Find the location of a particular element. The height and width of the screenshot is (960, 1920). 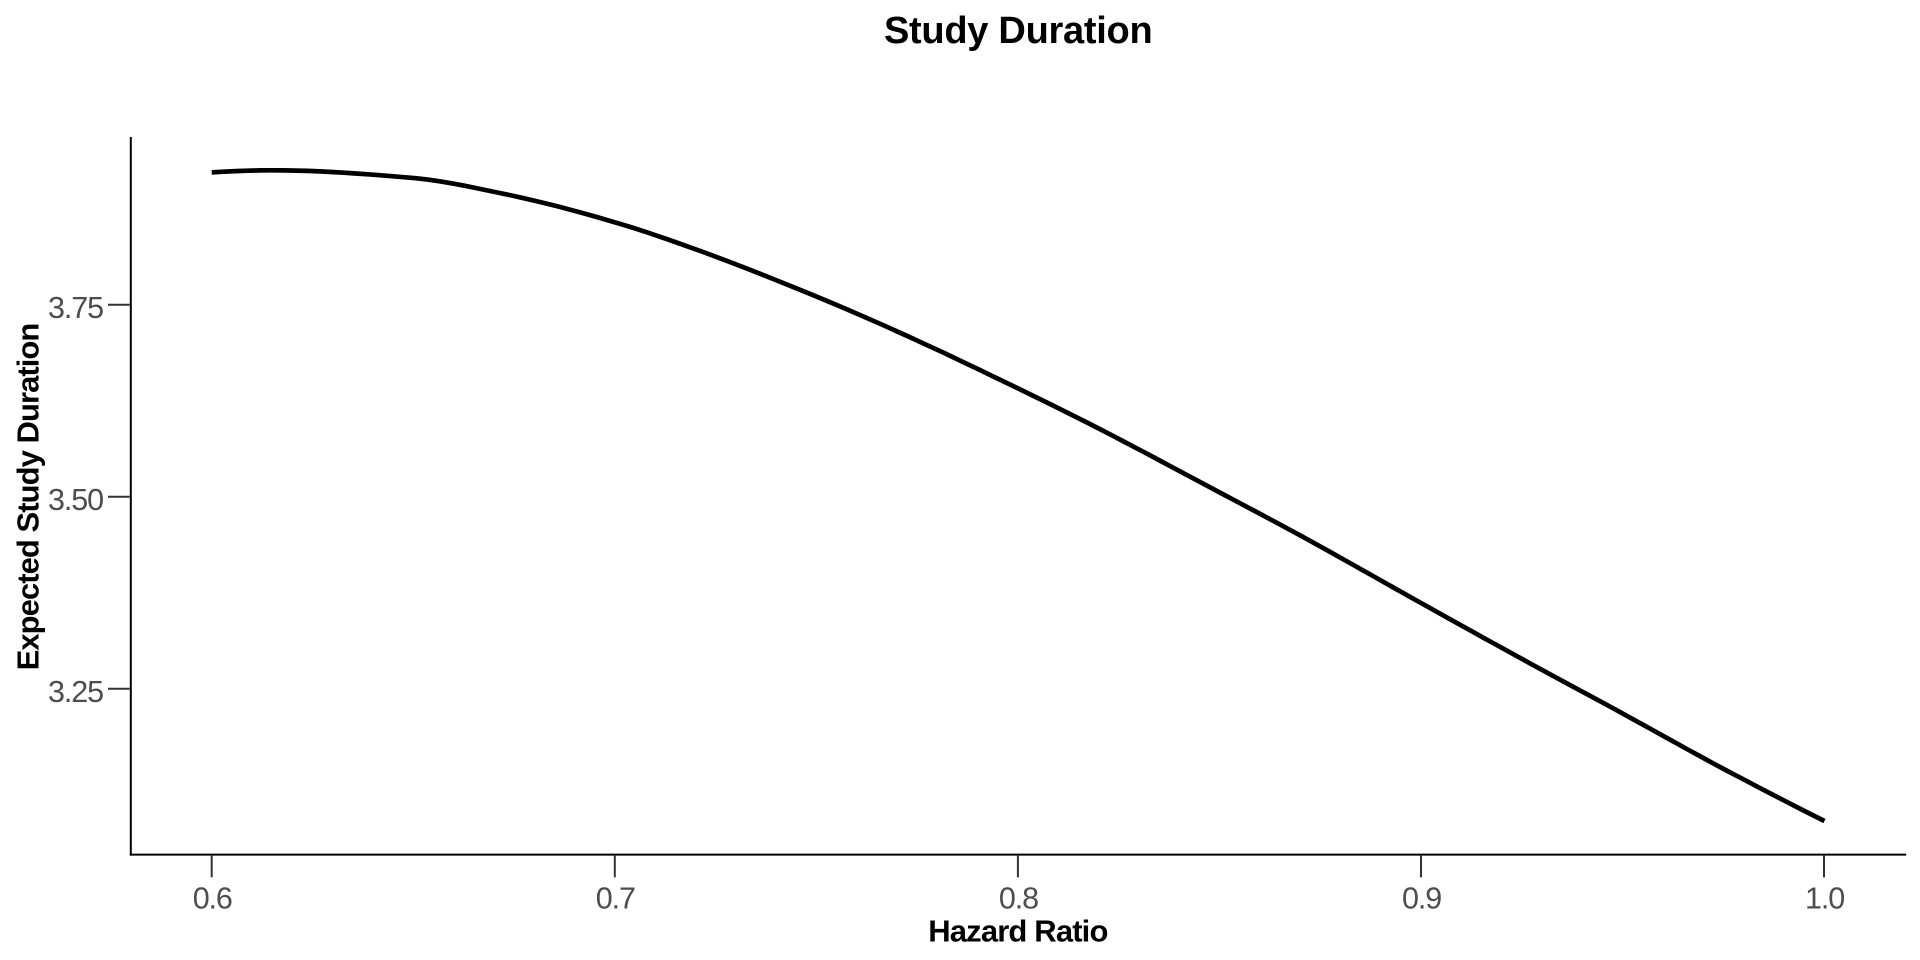

svg-text: 0.6 is located at coordinates (212, 898).